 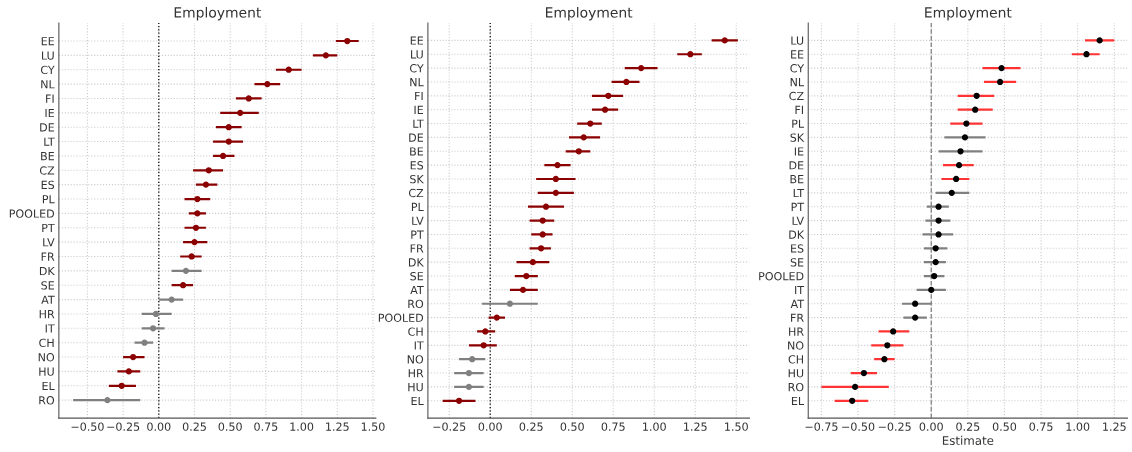 What do you see at coordinates (1041, 426) in the screenshot?
I see `x-tick-label: 0.75` at bounding box center [1041, 426].